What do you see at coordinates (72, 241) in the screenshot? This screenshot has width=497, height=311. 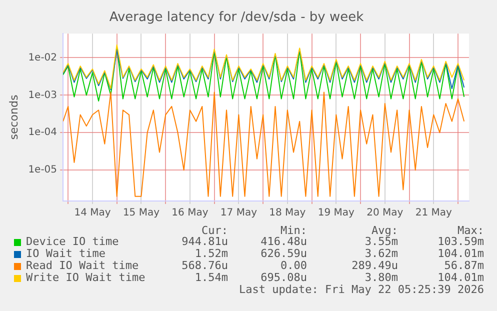 I see `legend-label: Device IO time` at bounding box center [72, 241].